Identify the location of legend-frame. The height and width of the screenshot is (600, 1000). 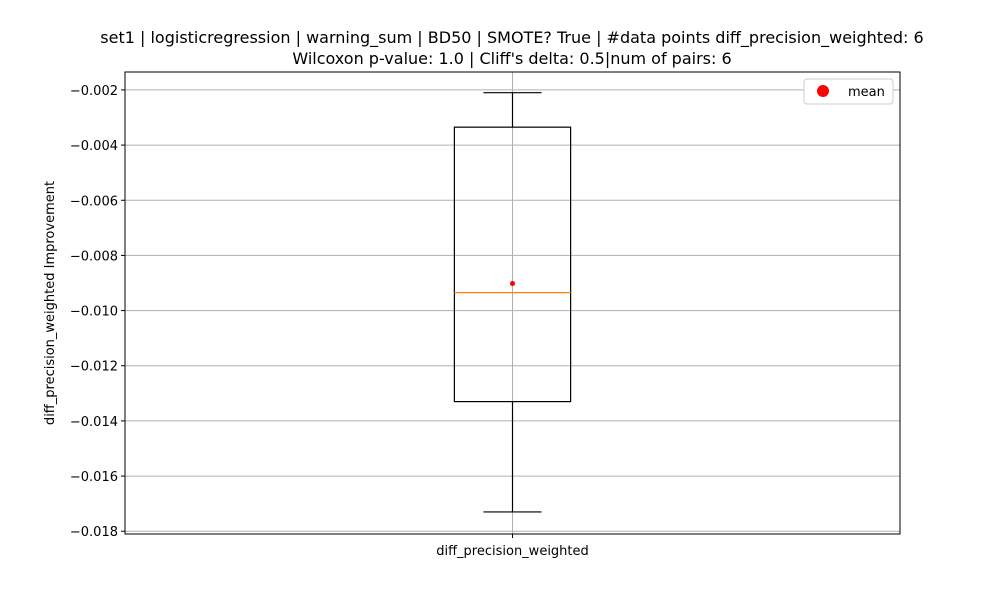
(848, 91).